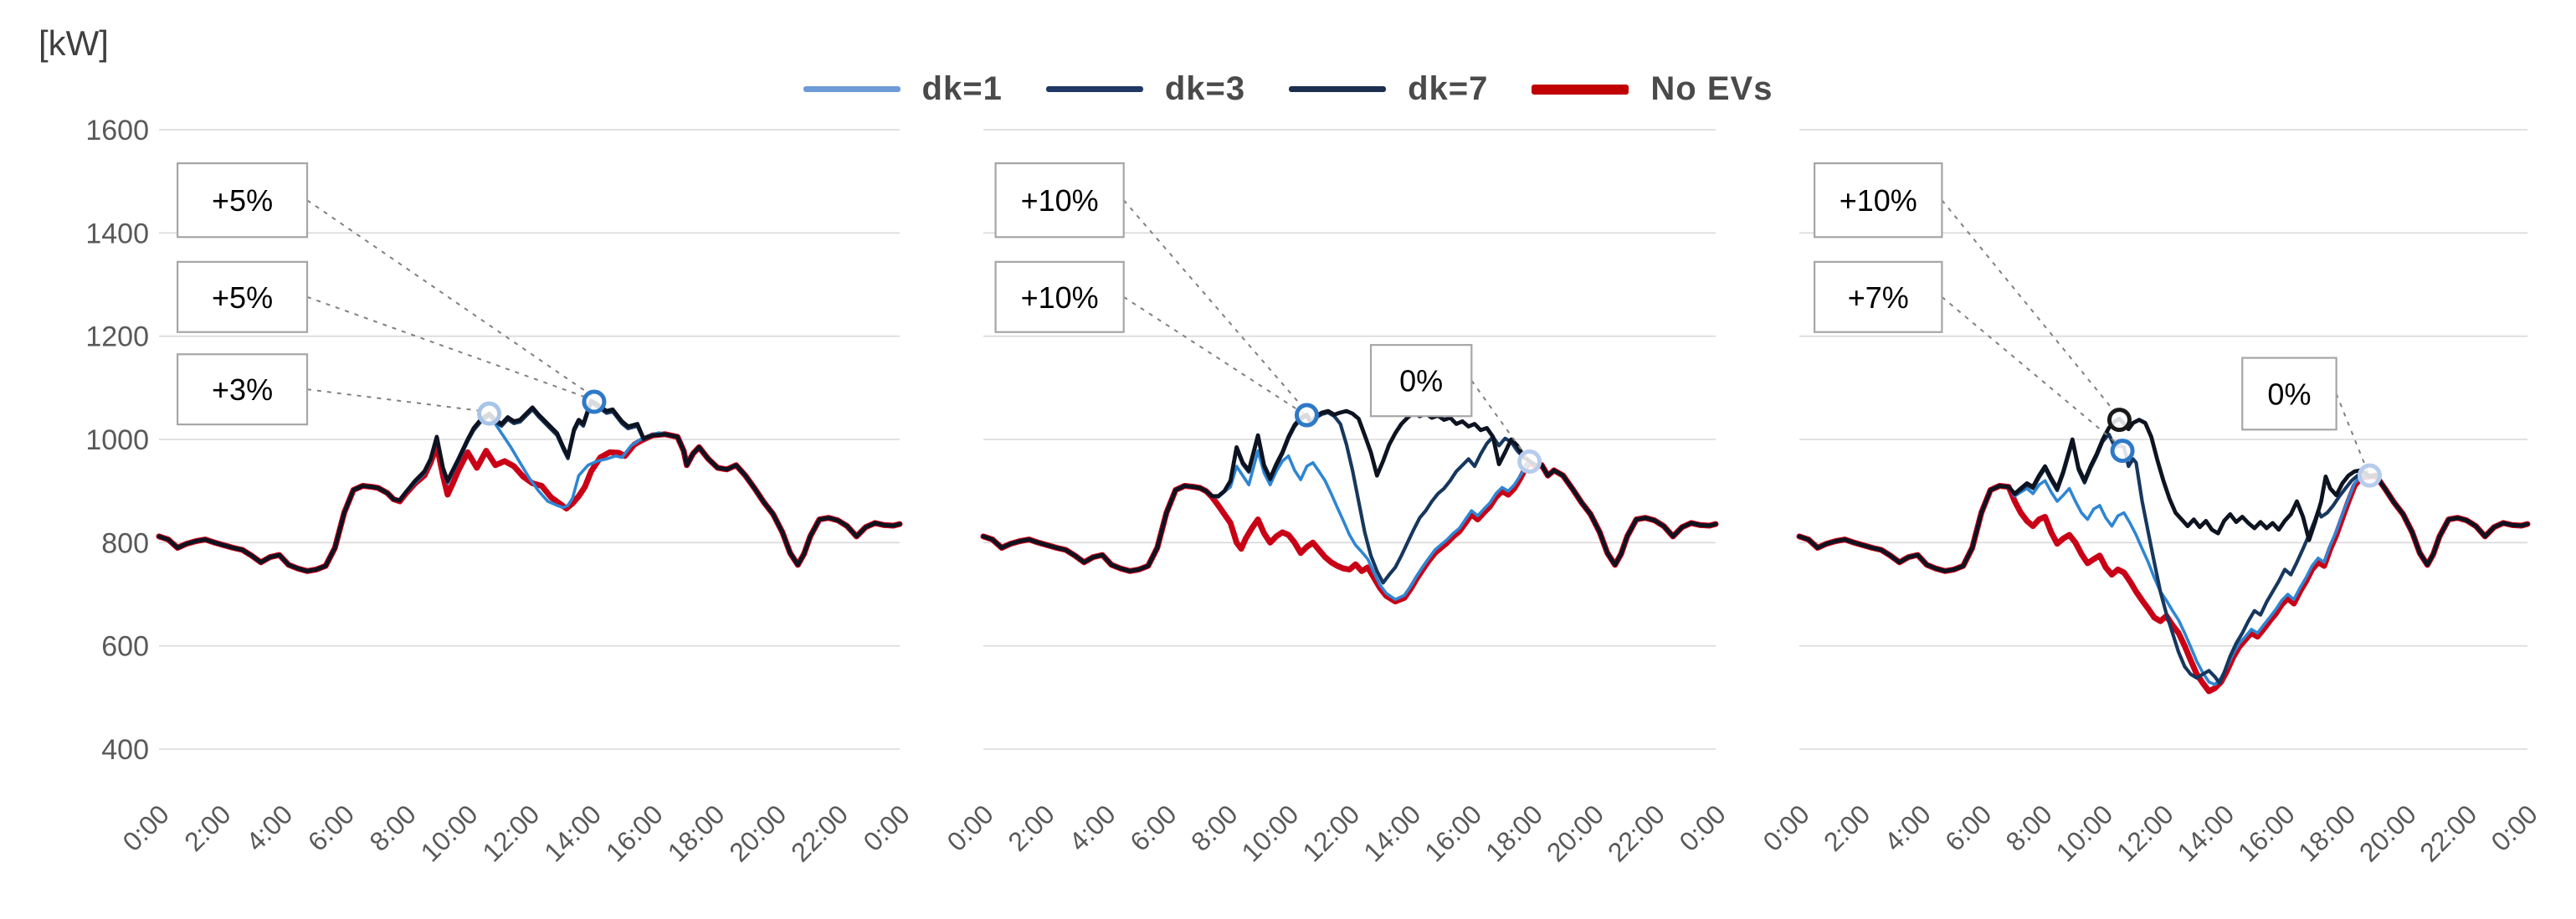 The image size is (2576, 919). Describe the element at coordinates (117, 337) in the screenshot. I see `y-axis-tick-label: 1200` at that location.